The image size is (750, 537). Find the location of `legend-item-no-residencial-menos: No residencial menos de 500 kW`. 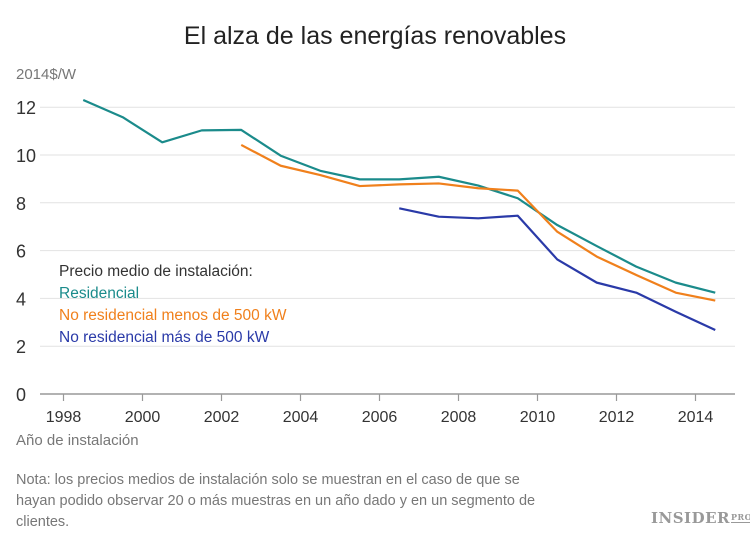

legend-item-no-residencial-menos: No residencial menos de 500 kW is located at coordinates (173, 315).